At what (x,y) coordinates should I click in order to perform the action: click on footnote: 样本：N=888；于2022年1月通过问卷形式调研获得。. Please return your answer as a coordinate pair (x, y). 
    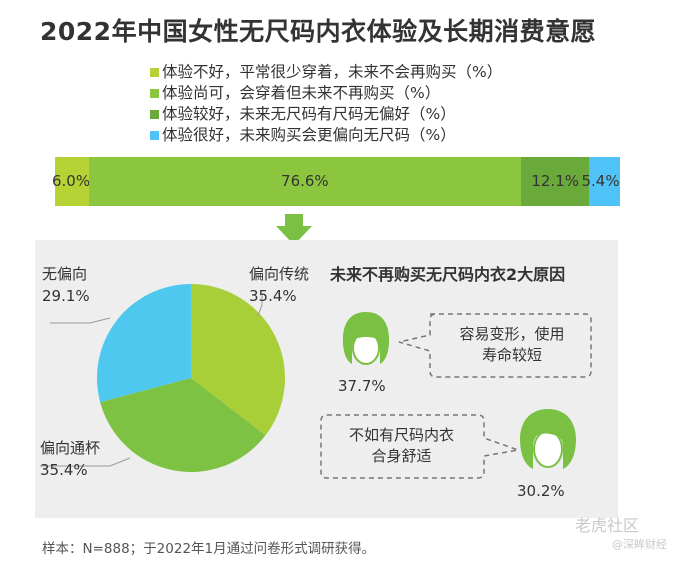
    Looking at the image, I should click on (209, 549).